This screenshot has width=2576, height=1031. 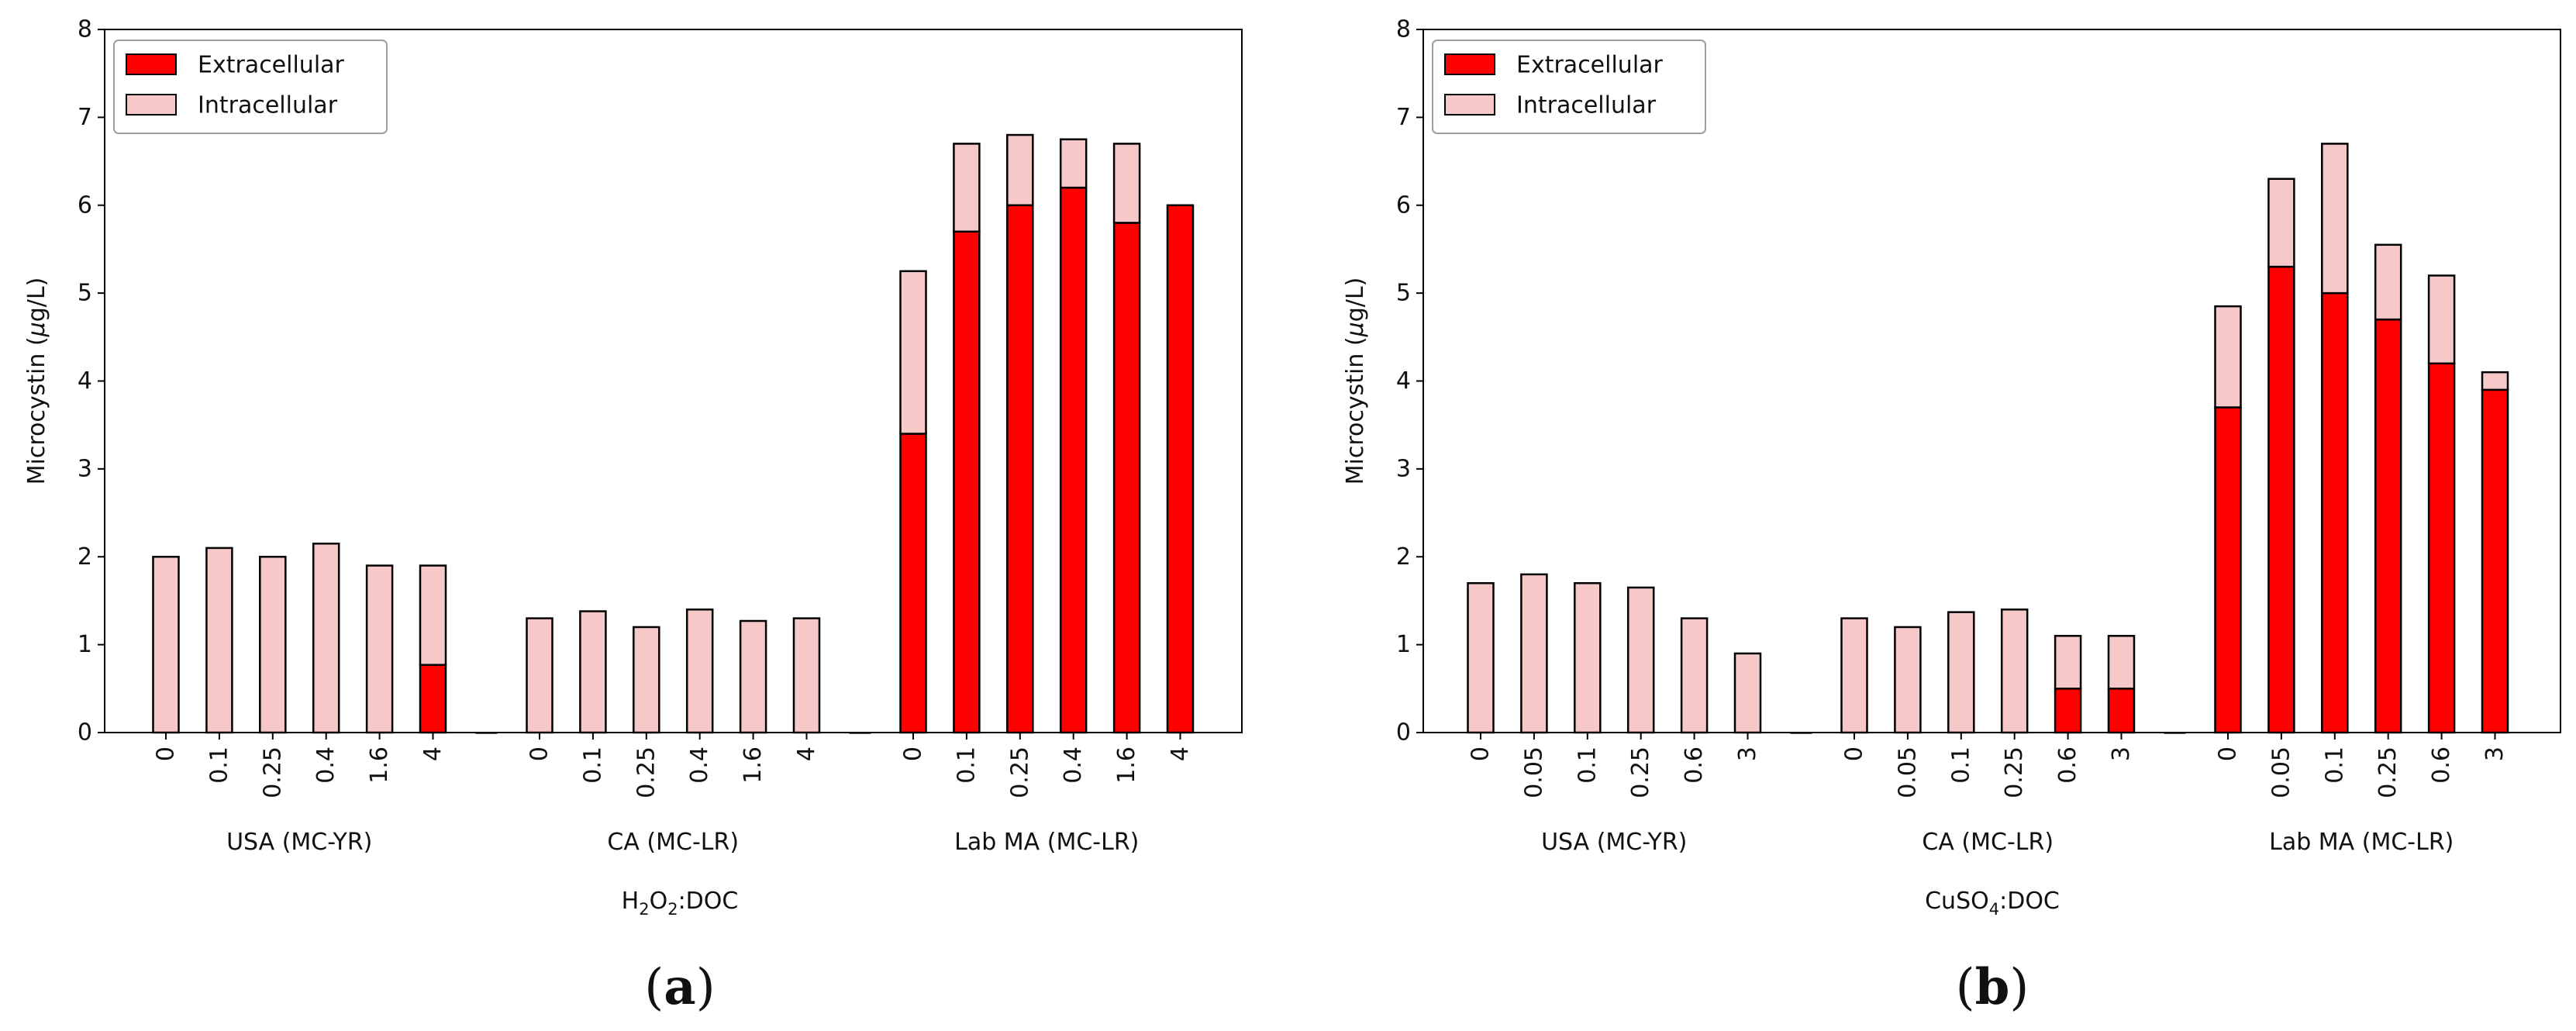 What do you see at coordinates (36, 300) in the screenshot?
I see `y-axis-label-unit: g/L)` at bounding box center [36, 300].